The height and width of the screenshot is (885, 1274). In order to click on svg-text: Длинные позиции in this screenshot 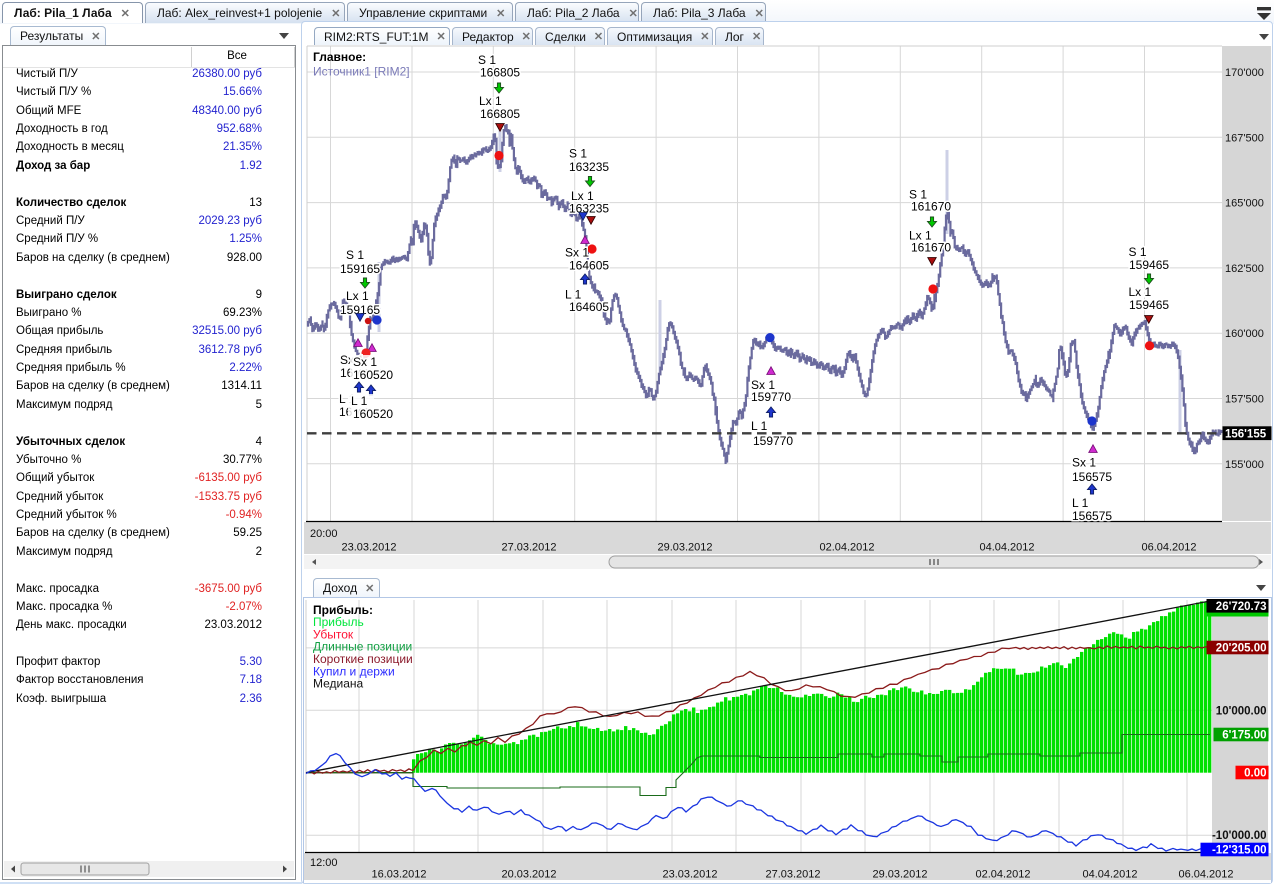, I will do `click(362, 647)`.